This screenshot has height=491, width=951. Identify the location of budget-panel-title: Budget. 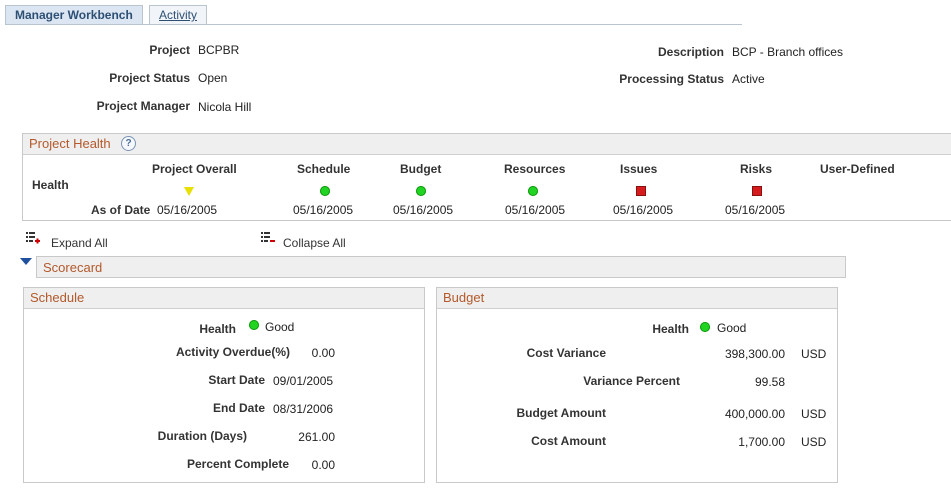
(464, 297).